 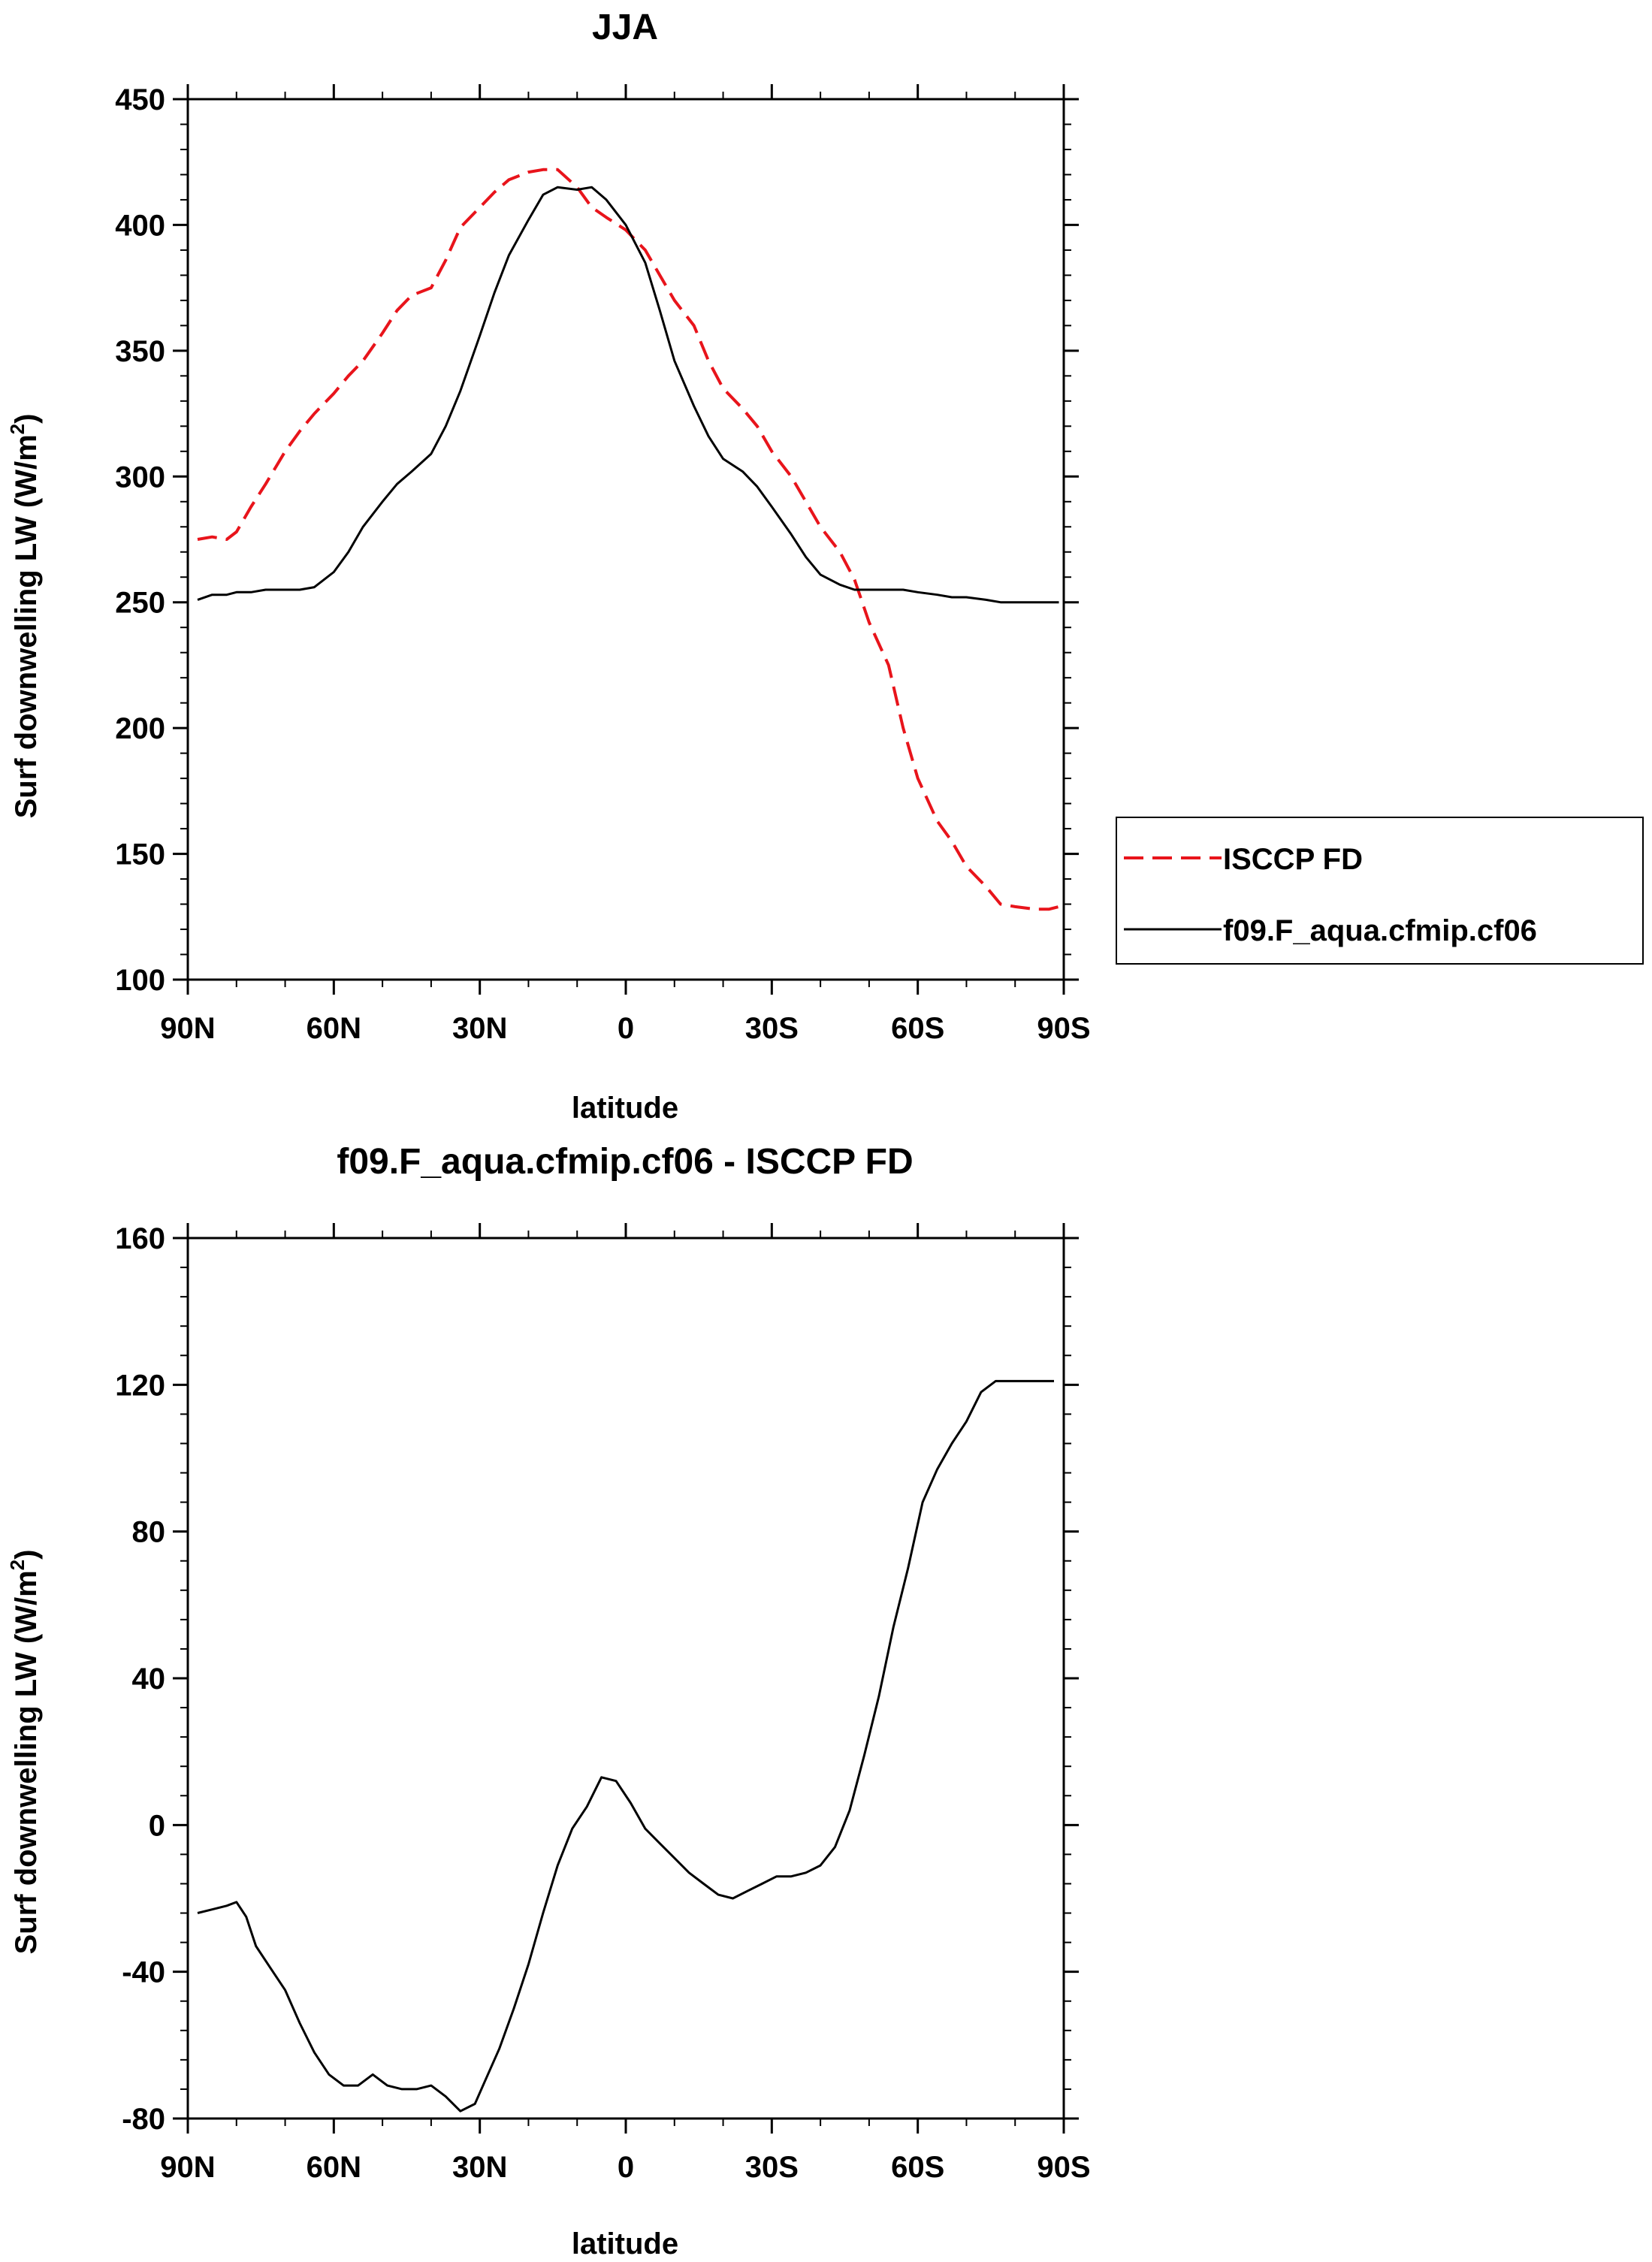 I want to click on bottom-y-tick-label: 0, so click(x=157, y=1825).